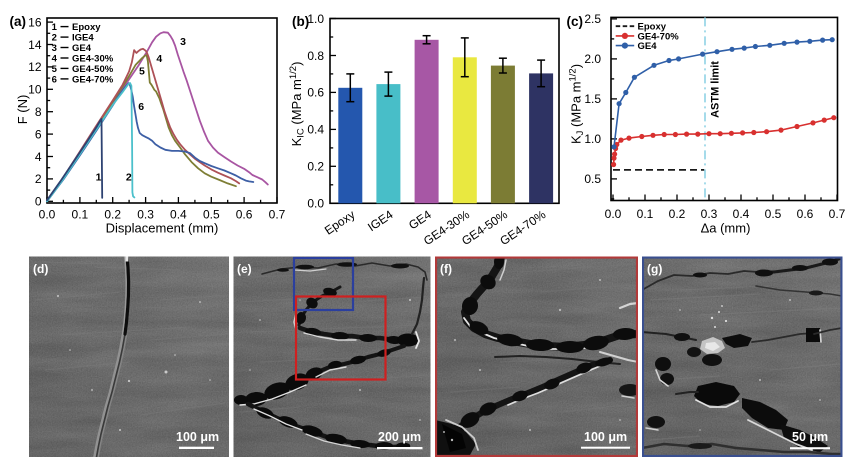 The width and height of the screenshot is (863, 468). I want to click on svg-text: GE4-30%, so click(93, 58).